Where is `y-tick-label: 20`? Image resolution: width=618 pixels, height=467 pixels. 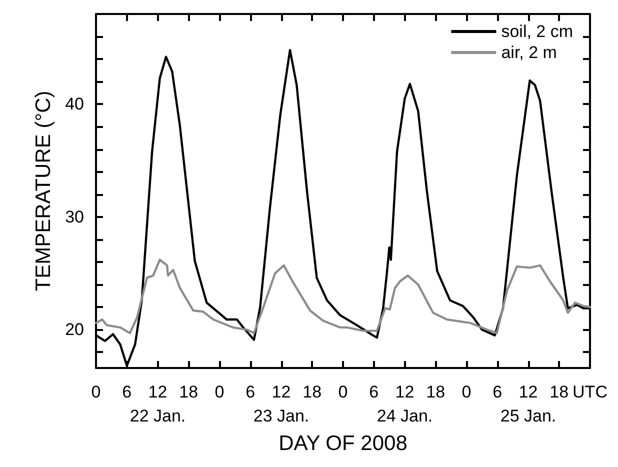
y-tick-label: 20 is located at coordinates (74, 330).